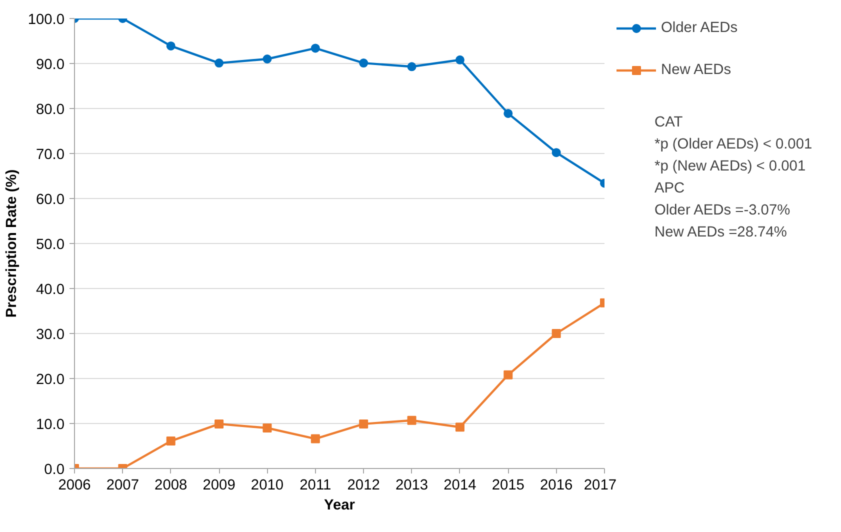 The image size is (841, 532). What do you see at coordinates (363, 486) in the screenshot?
I see `x-tick-label: 2012` at bounding box center [363, 486].